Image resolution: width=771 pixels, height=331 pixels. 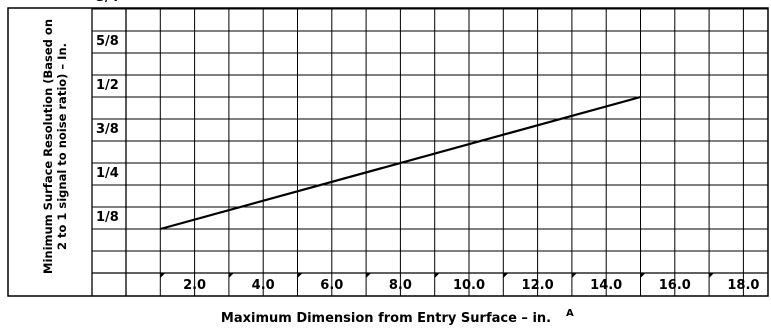 What do you see at coordinates (263, 285) in the screenshot?
I see `x-tick-label: 4.0` at bounding box center [263, 285].